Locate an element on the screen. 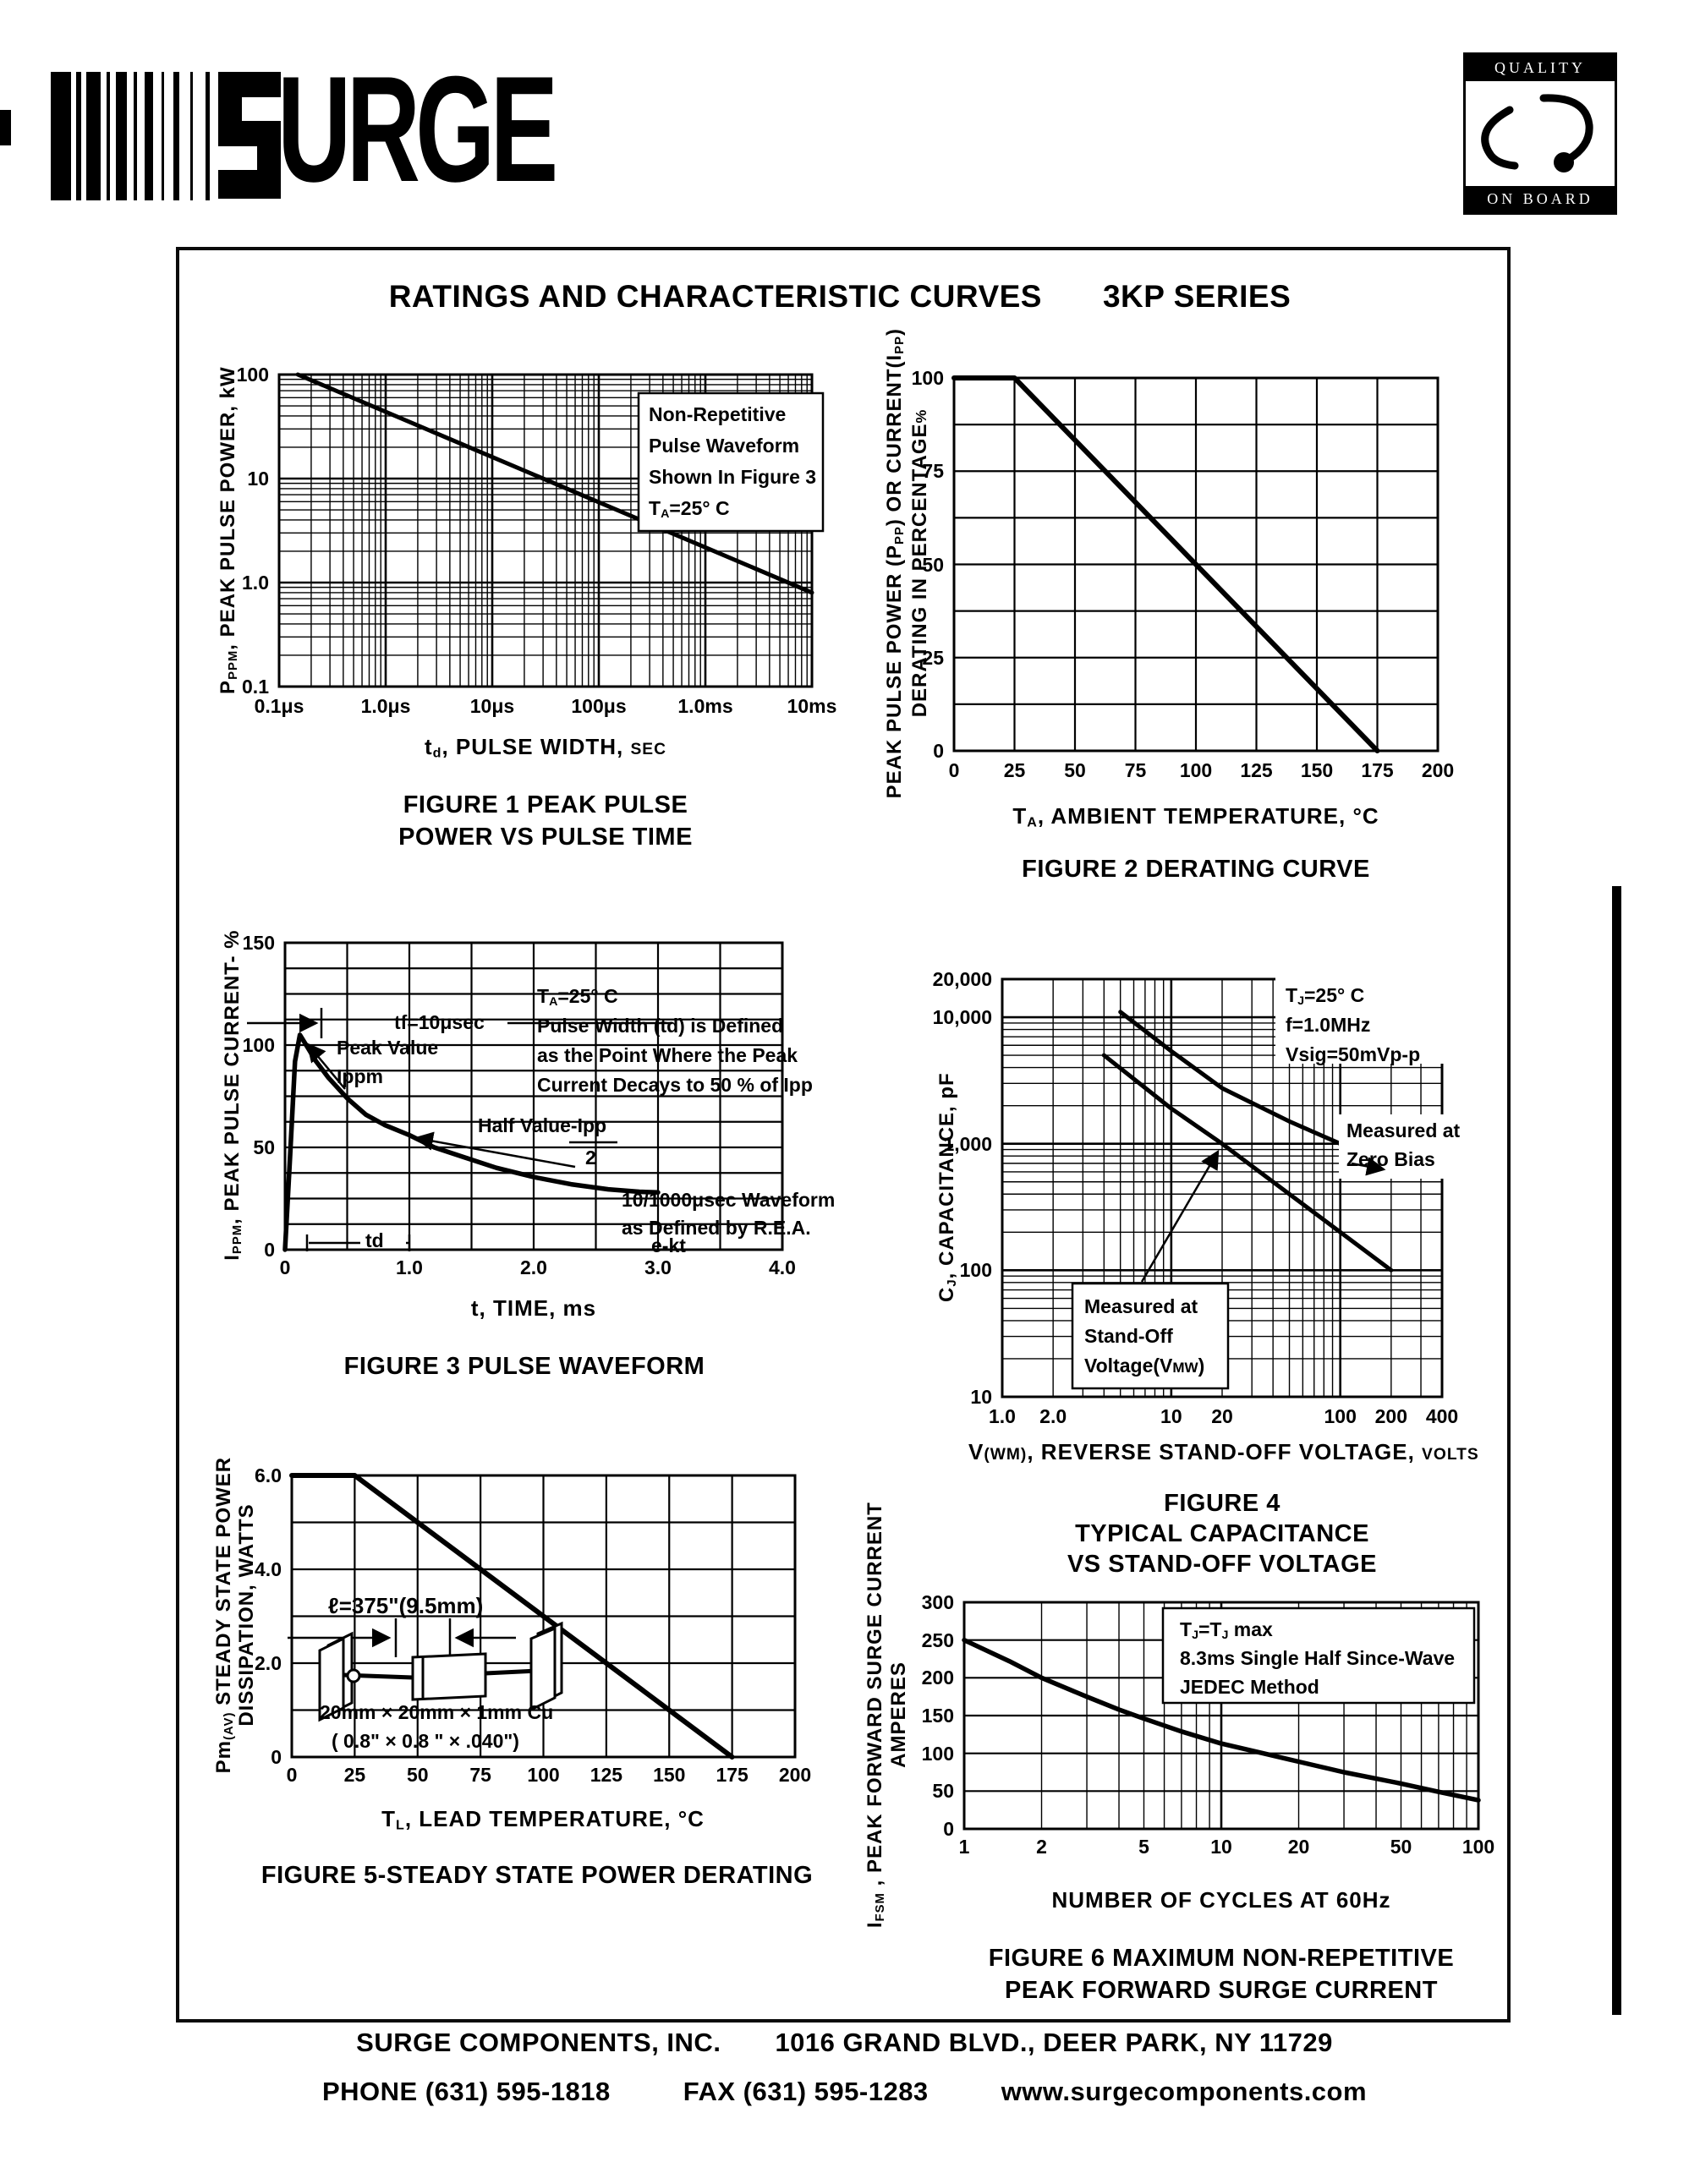  figure-2-caption: FIGURE 2 DERATING CURVE is located at coordinates (1196, 870).